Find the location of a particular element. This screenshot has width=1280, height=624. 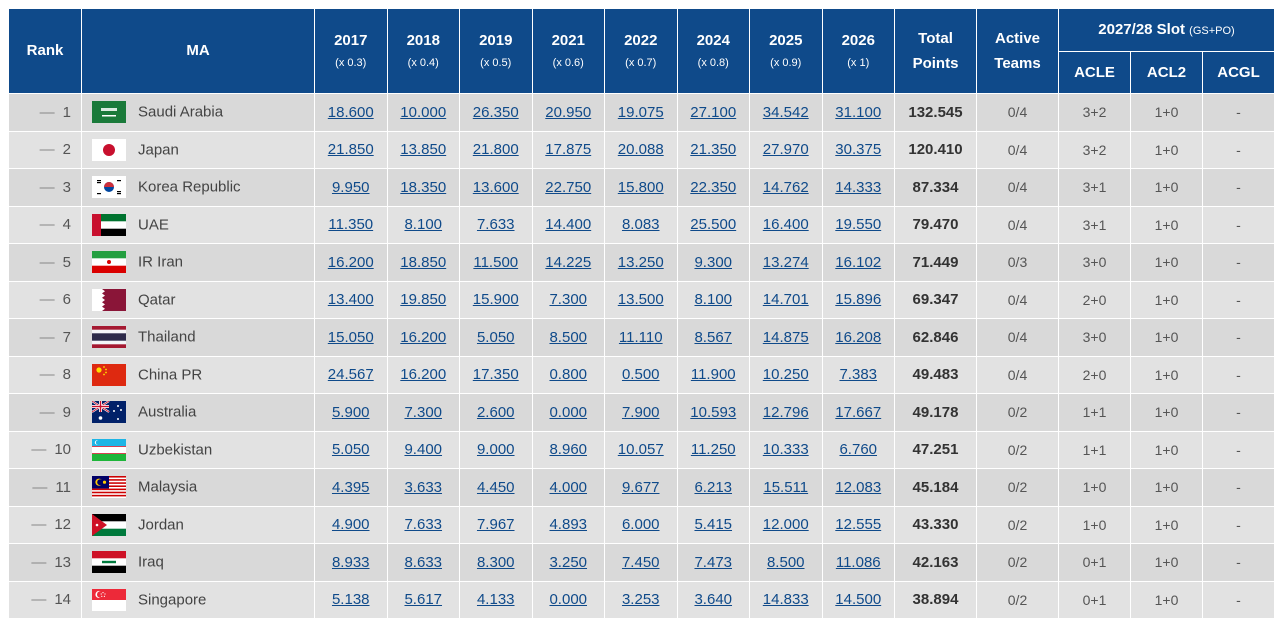

season-points-link: 11.500 is located at coordinates (496, 262).